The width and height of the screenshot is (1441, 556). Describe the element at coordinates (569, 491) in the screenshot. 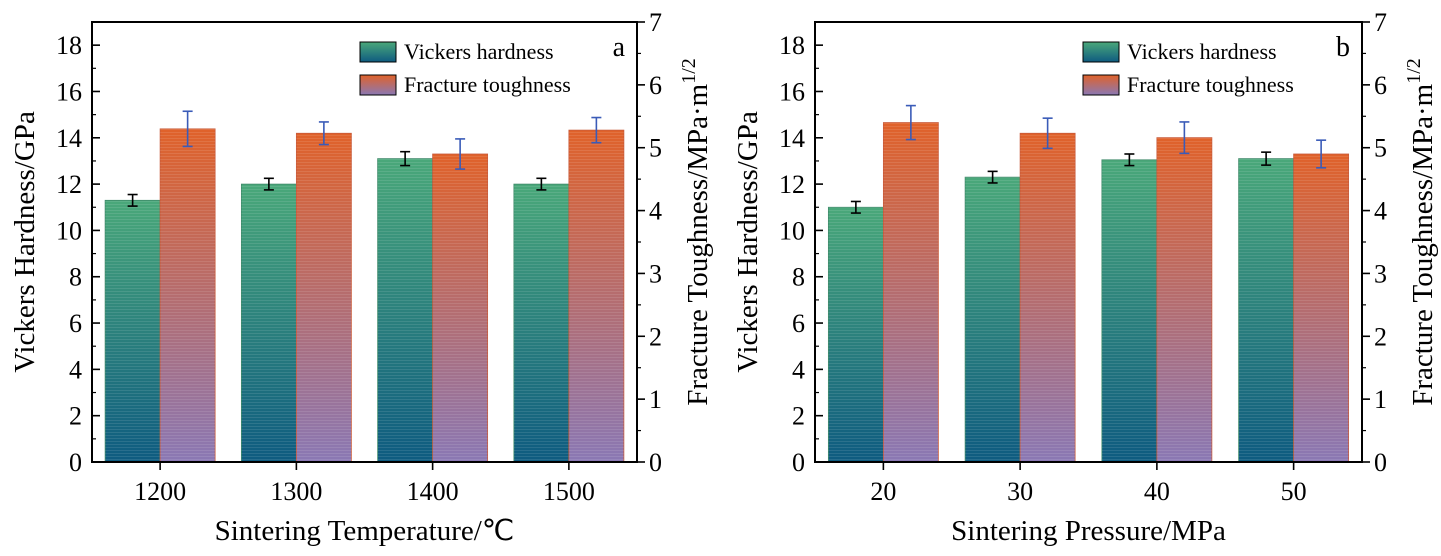

I see `x-tick-label: 1500` at that location.